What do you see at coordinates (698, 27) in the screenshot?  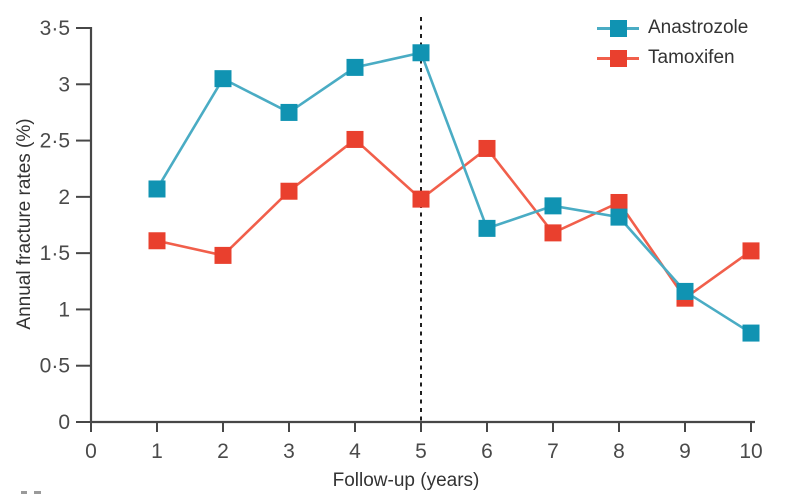 I see `legend-label-anastrozole: Anastrozole` at bounding box center [698, 27].